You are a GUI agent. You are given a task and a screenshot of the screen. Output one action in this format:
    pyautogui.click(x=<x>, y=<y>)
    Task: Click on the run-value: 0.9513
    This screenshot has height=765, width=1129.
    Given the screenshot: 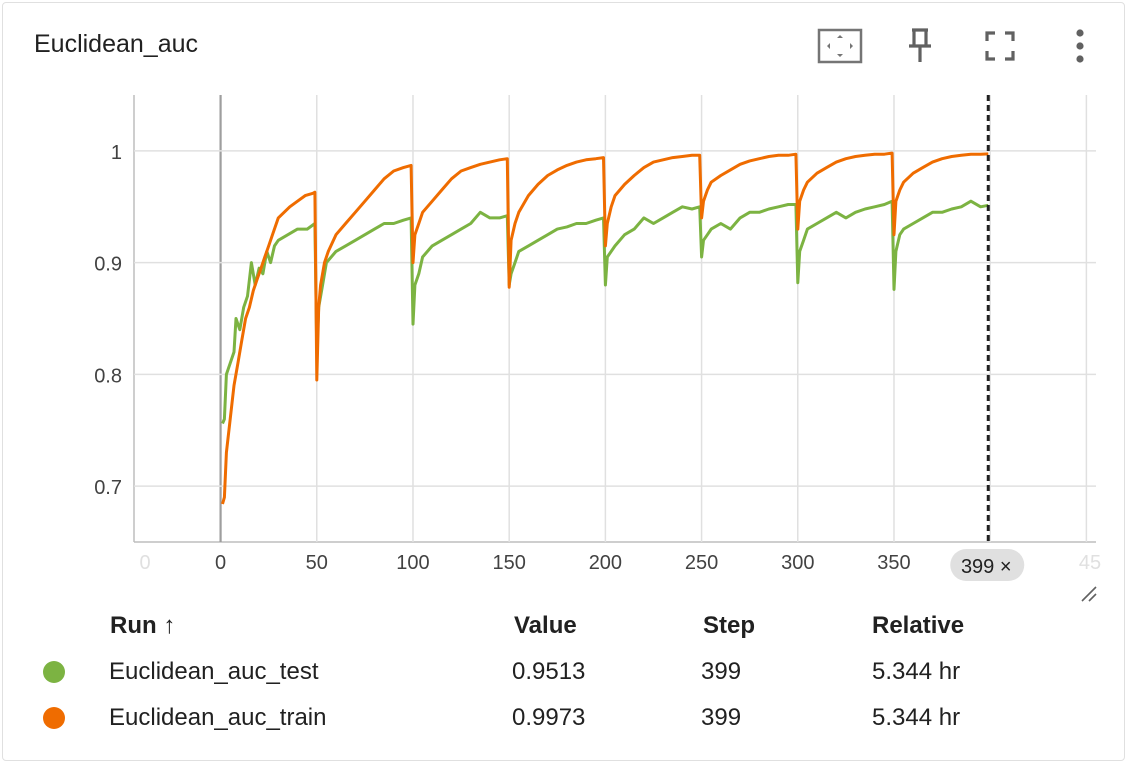 What is the action you would take?
    pyautogui.click(x=549, y=671)
    